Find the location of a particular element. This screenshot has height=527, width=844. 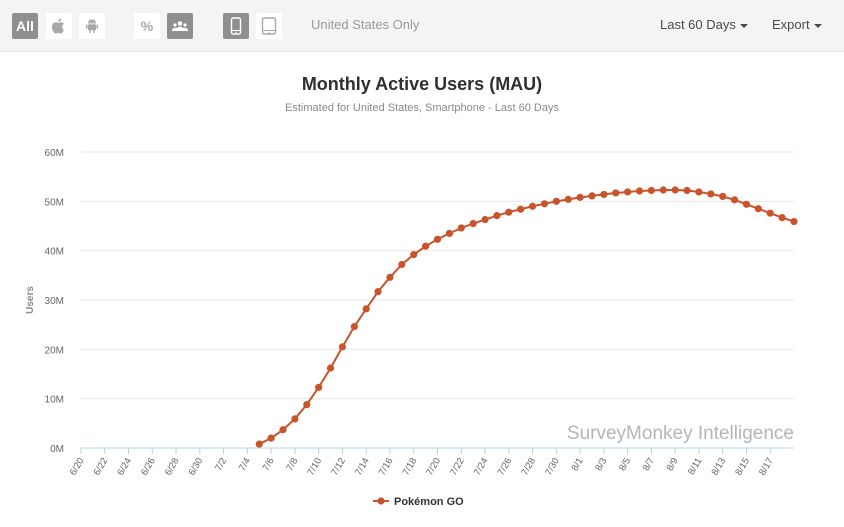

x-tick-label: 8/1 is located at coordinates (578, 464).